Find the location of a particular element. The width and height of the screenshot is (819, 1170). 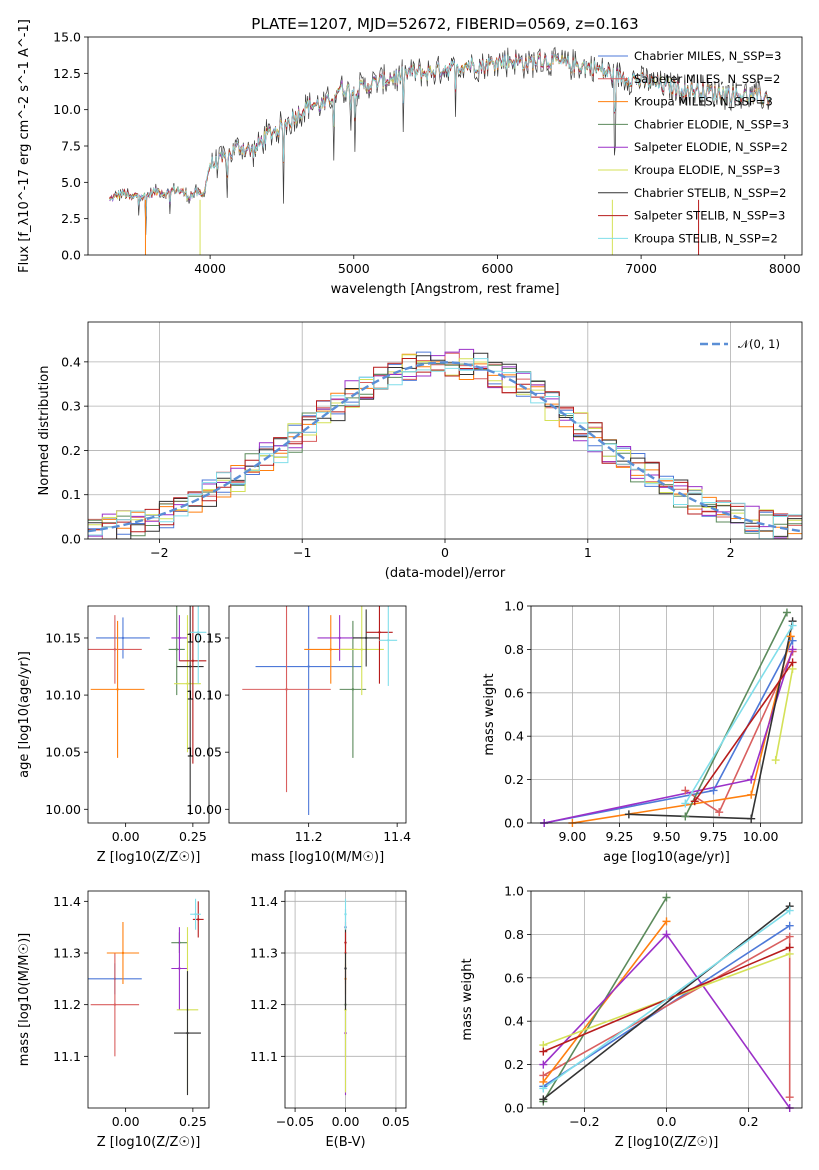

x-tick-label: −0.05 is located at coordinates (295, 1121).